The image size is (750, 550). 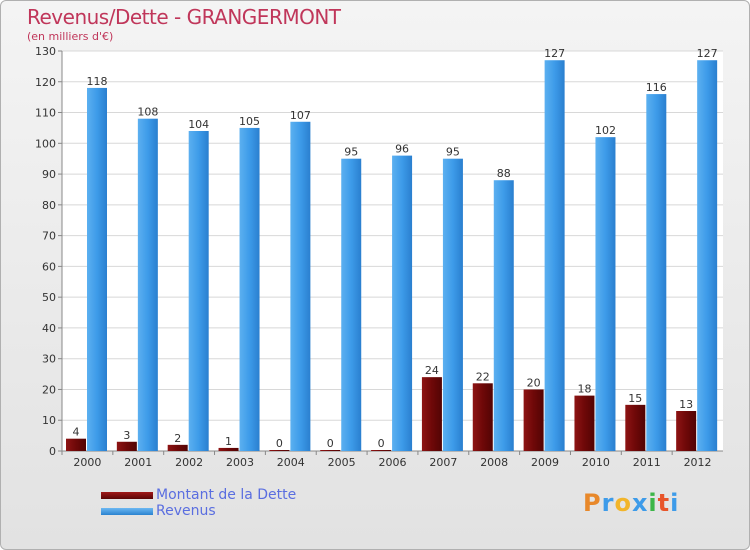 What do you see at coordinates (49, 389) in the screenshot?
I see `y-tick-label-20: 20` at bounding box center [49, 389].